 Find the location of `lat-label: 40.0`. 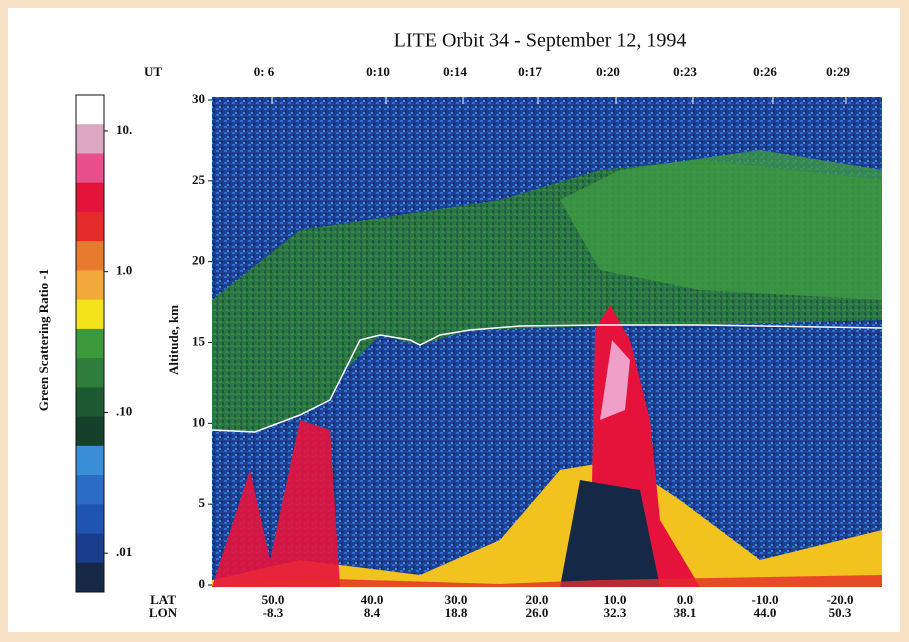

lat-label: 40.0 is located at coordinates (372, 599).